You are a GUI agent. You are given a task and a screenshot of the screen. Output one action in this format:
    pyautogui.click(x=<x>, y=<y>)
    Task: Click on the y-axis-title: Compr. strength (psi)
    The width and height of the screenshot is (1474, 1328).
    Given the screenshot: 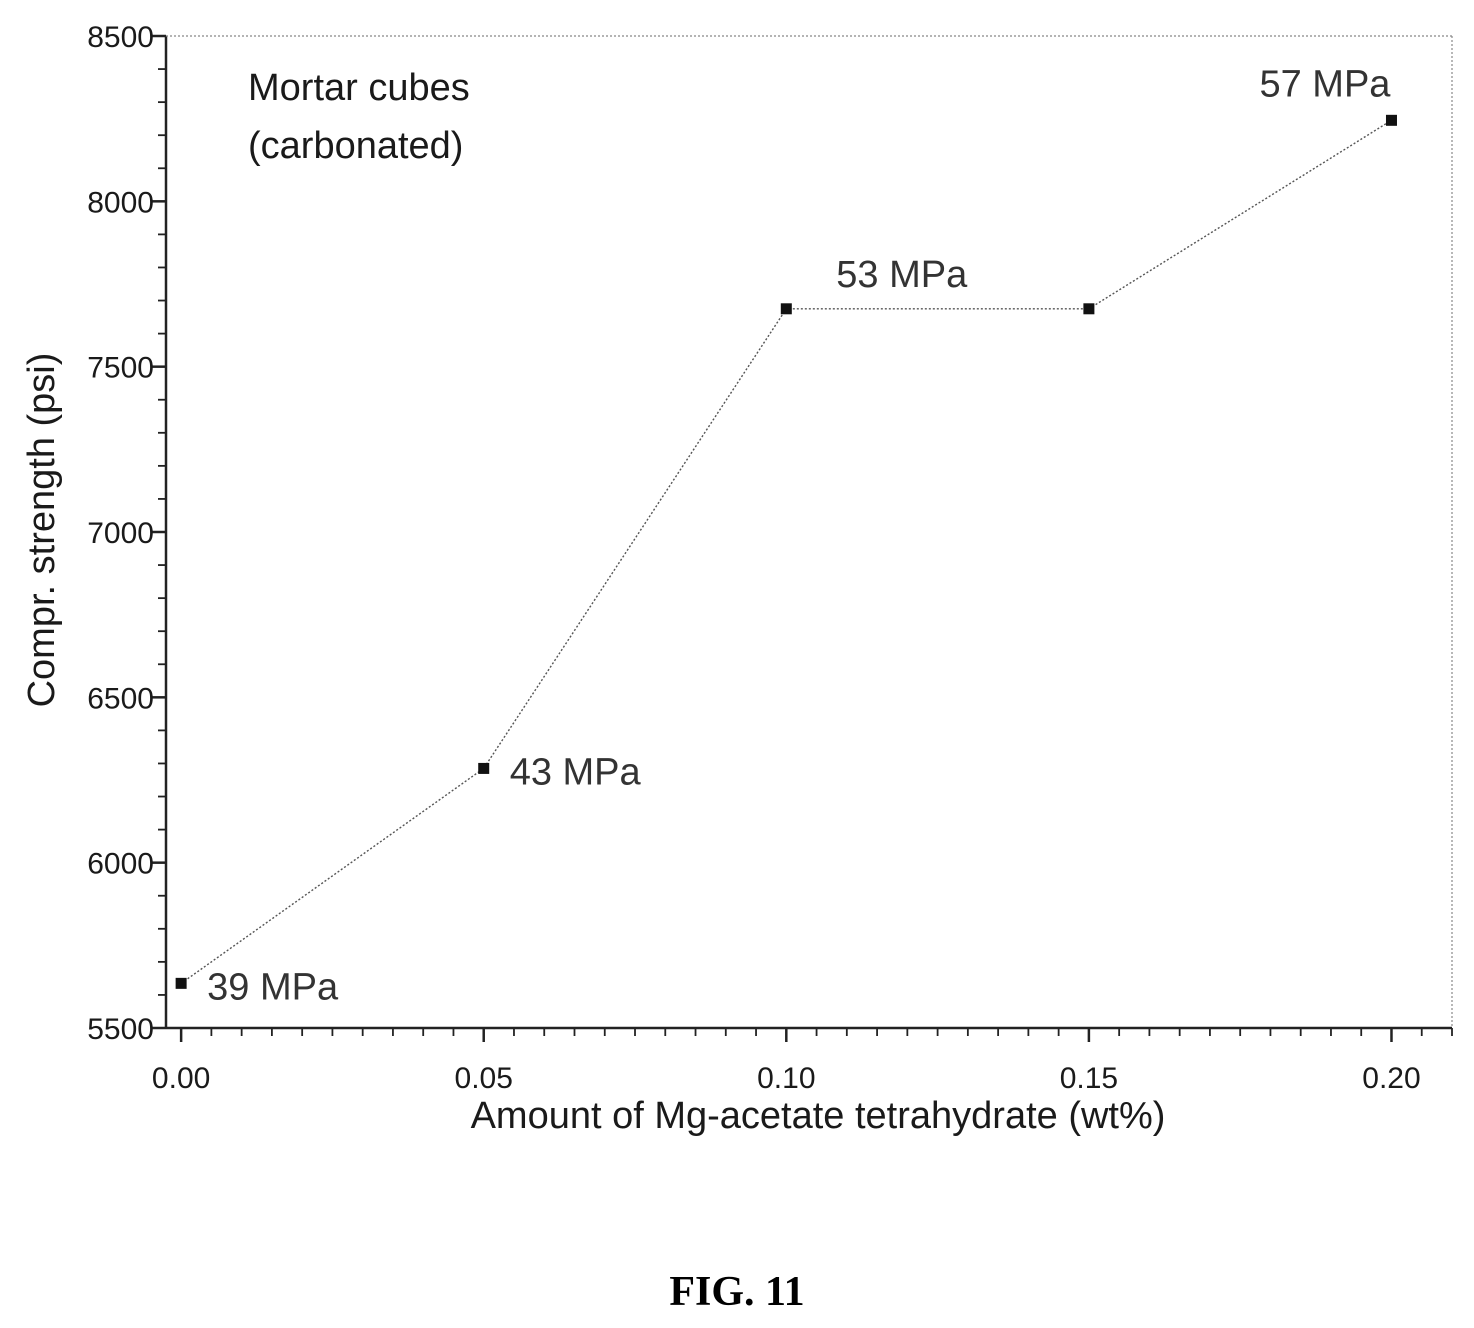 What is the action you would take?
    pyautogui.click(x=42, y=530)
    